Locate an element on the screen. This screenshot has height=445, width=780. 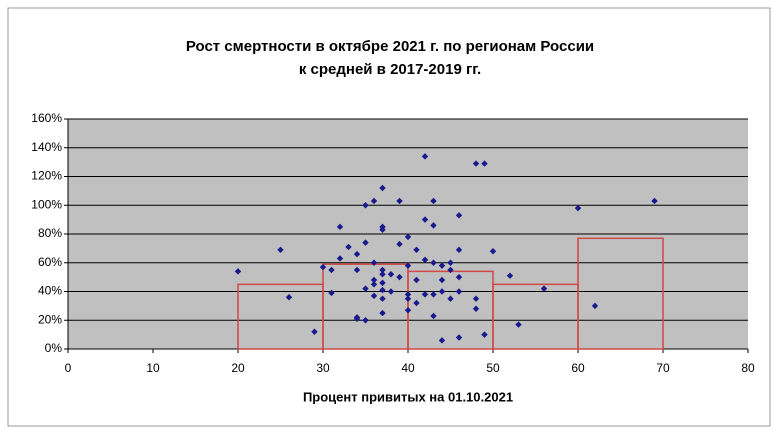
y-tick-label: 120% is located at coordinates (46, 176).